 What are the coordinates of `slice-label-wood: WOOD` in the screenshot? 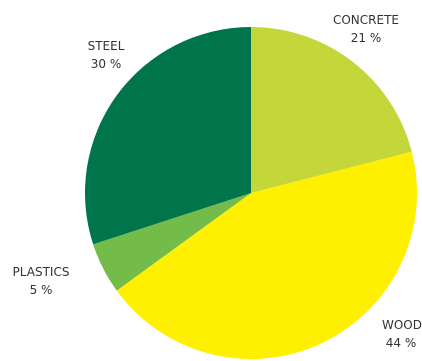 It's located at (402, 325).